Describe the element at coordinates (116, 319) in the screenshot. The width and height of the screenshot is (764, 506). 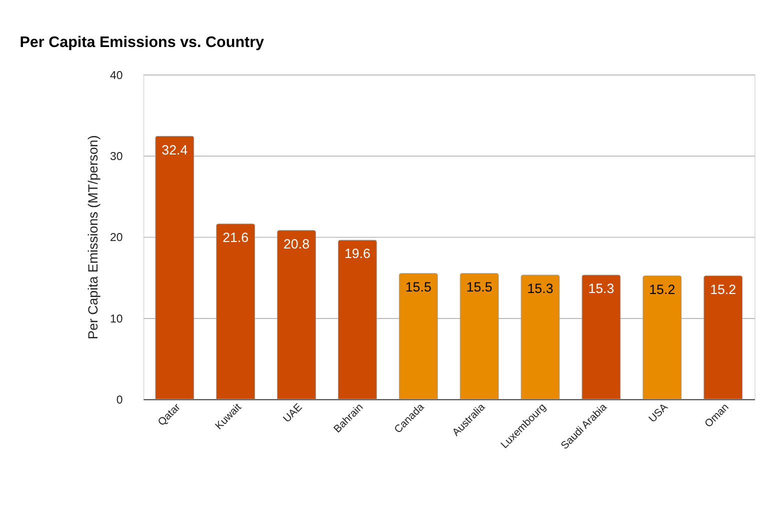
I see `y-tick-label: 10` at that location.